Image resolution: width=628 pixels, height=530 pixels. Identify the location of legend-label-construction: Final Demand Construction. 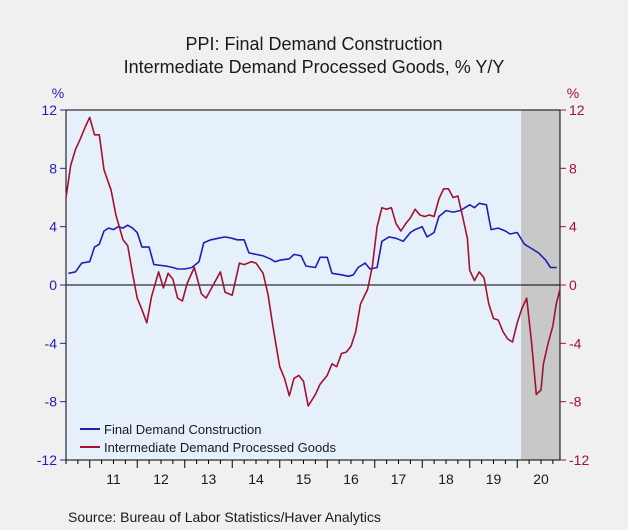
(183, 429).